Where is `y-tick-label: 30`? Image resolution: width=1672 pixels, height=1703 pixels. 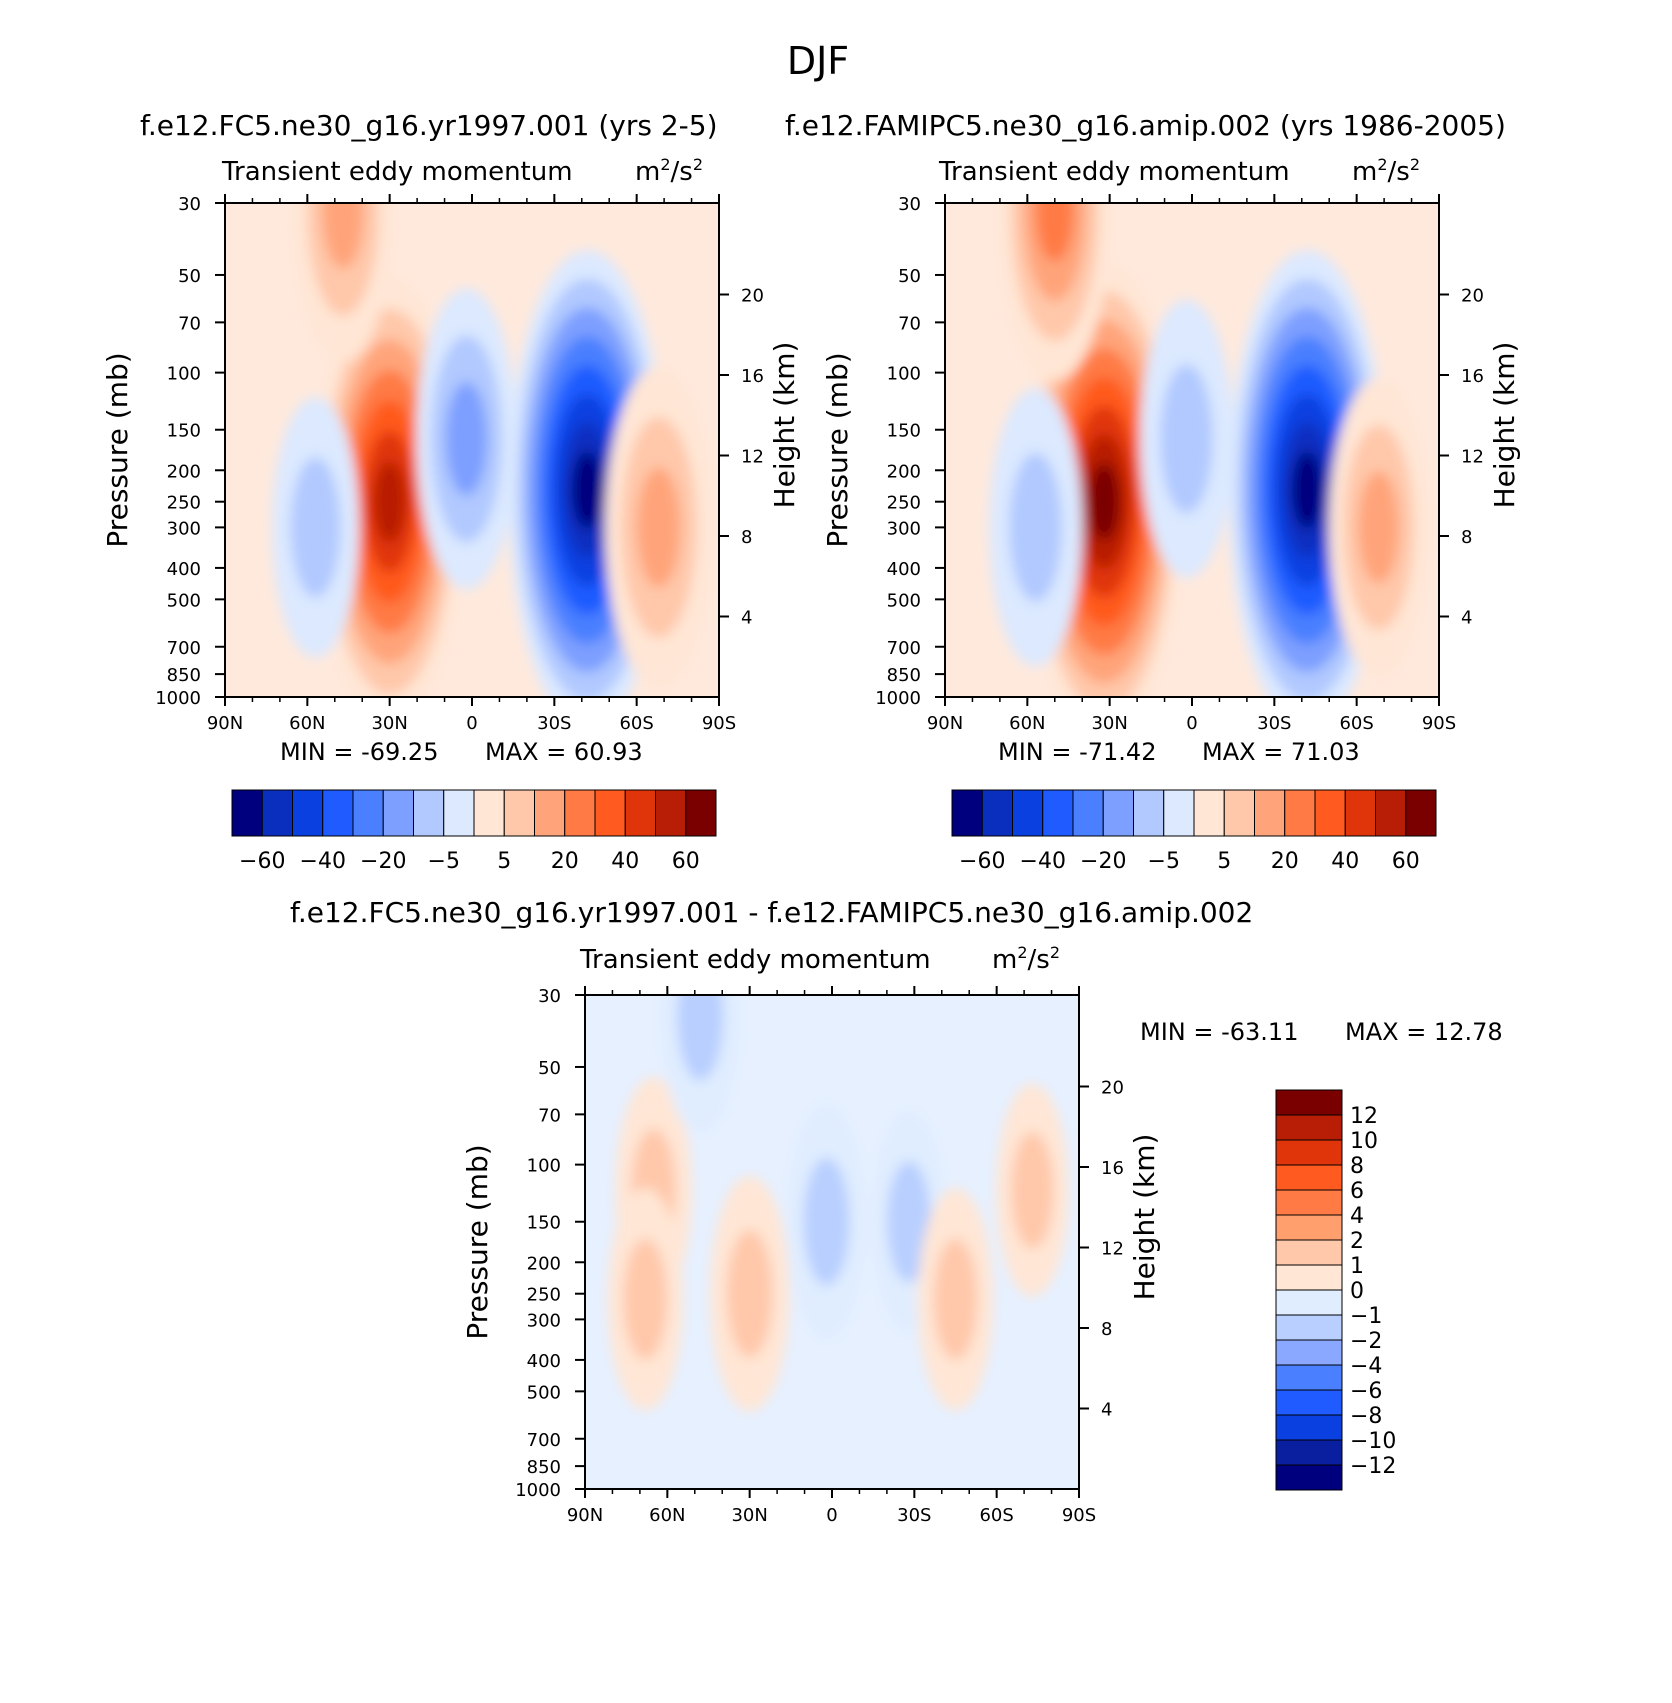 y-tick-label: 30 is located at coordinates (189, 204).